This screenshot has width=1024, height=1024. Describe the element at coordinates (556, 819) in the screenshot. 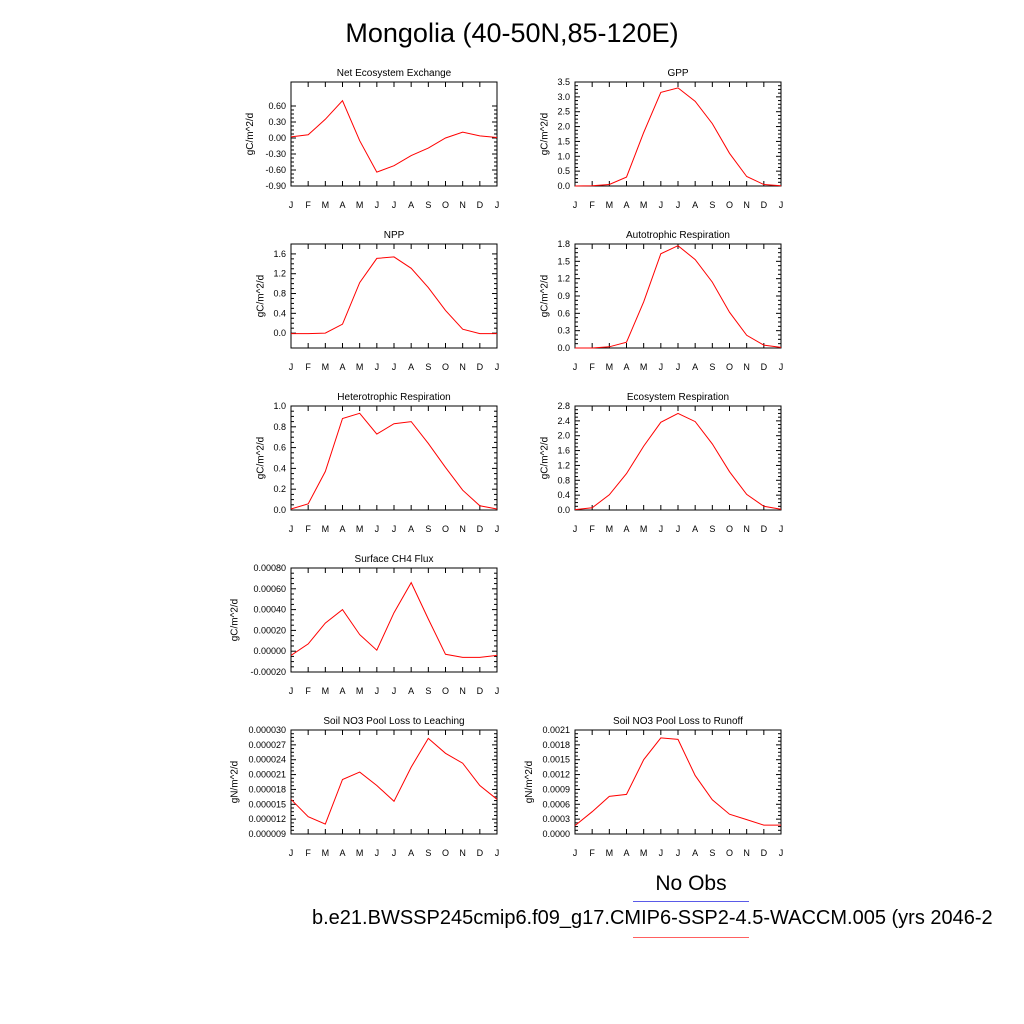

I see `y-tick-label: 0.0003` at that location.